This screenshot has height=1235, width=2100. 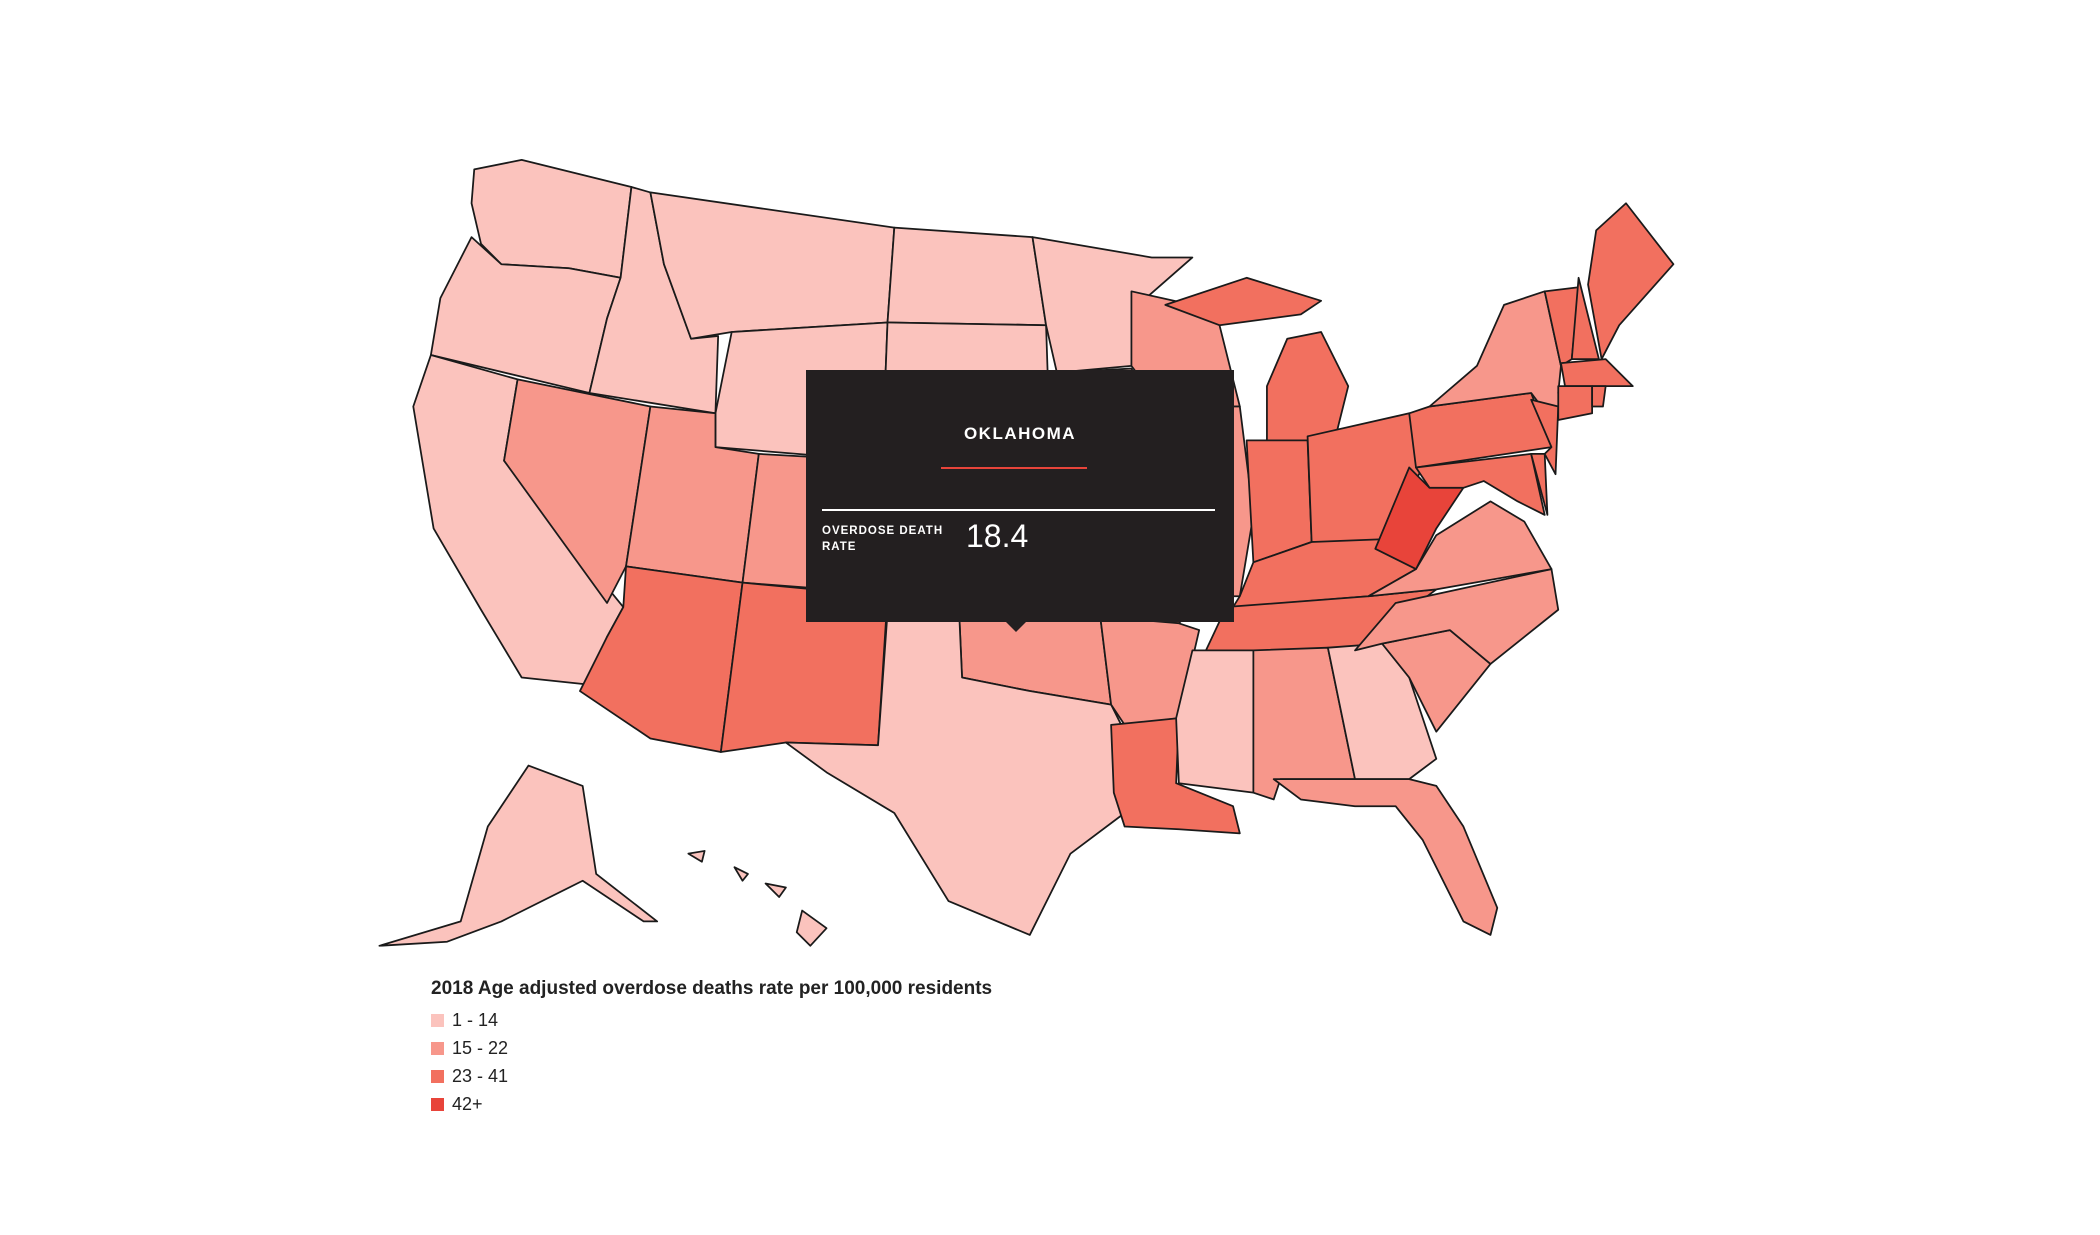 I want to click on state-ms, so click(x=1215, y=721).